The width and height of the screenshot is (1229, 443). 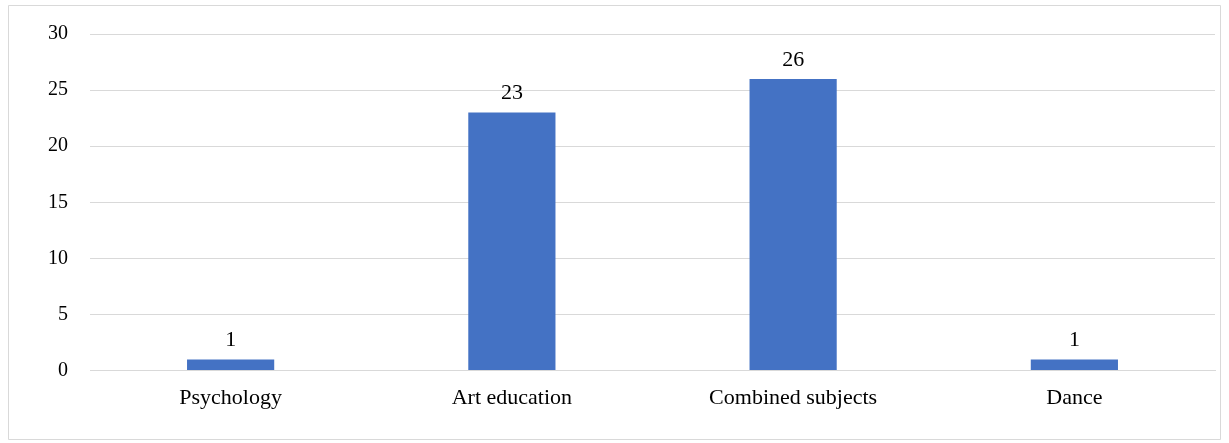 I want to click on x-tick-label: Psychology, so click(x=230, y=396).